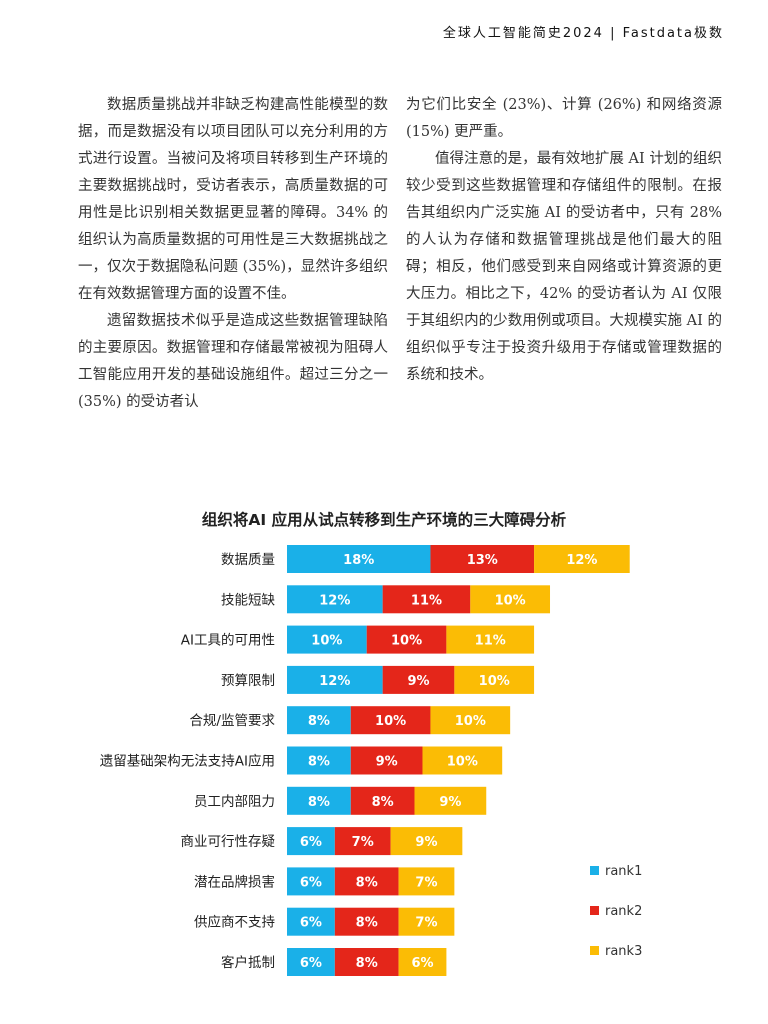 This screenshot has width=768, height=1024. Describe the element at coordinates (248, 681) in the screenshot. I see `category-label: 预算限制` at that location.